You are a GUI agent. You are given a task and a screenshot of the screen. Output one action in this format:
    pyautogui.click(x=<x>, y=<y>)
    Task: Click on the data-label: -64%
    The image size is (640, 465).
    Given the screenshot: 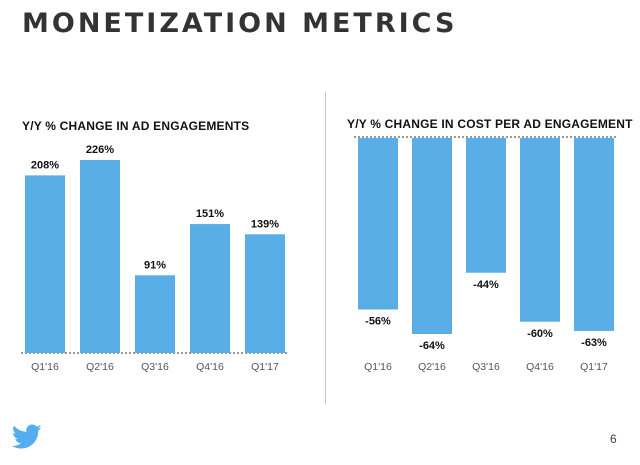 What is the action you would take?
    pyautogui.click(x=432, y=346)
    